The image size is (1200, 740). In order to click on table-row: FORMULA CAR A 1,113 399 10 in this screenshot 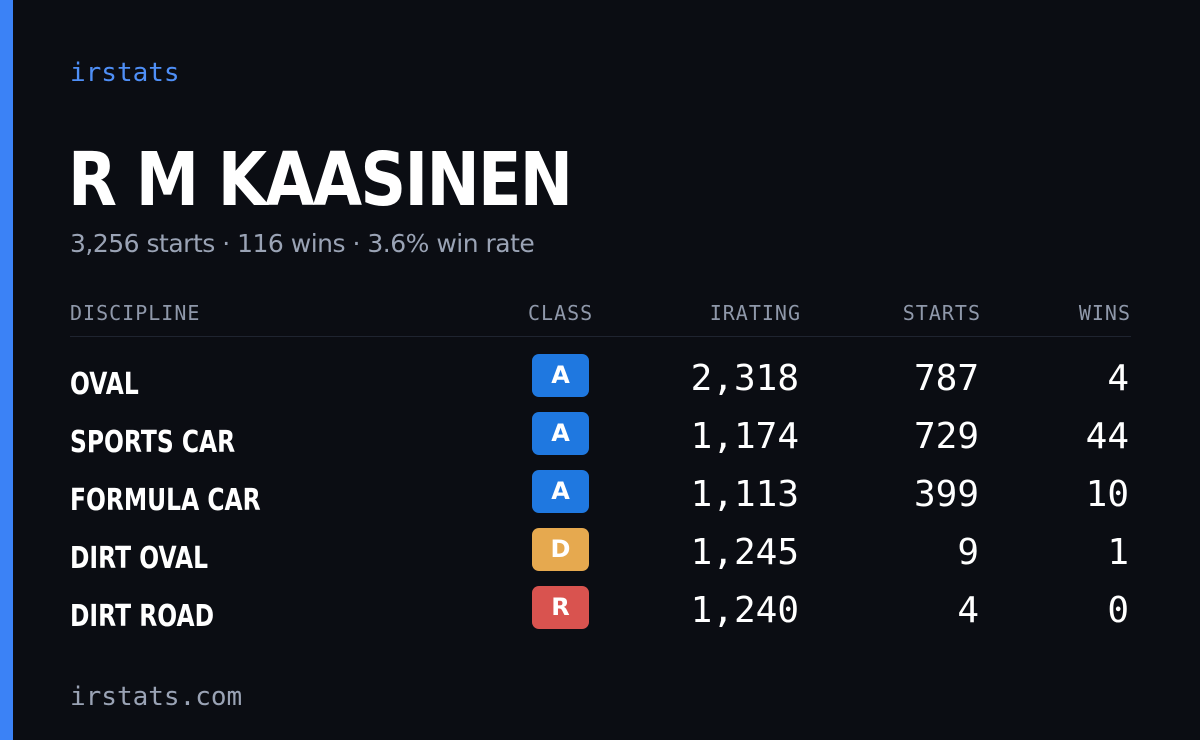, I will do `click(600, 494)`.